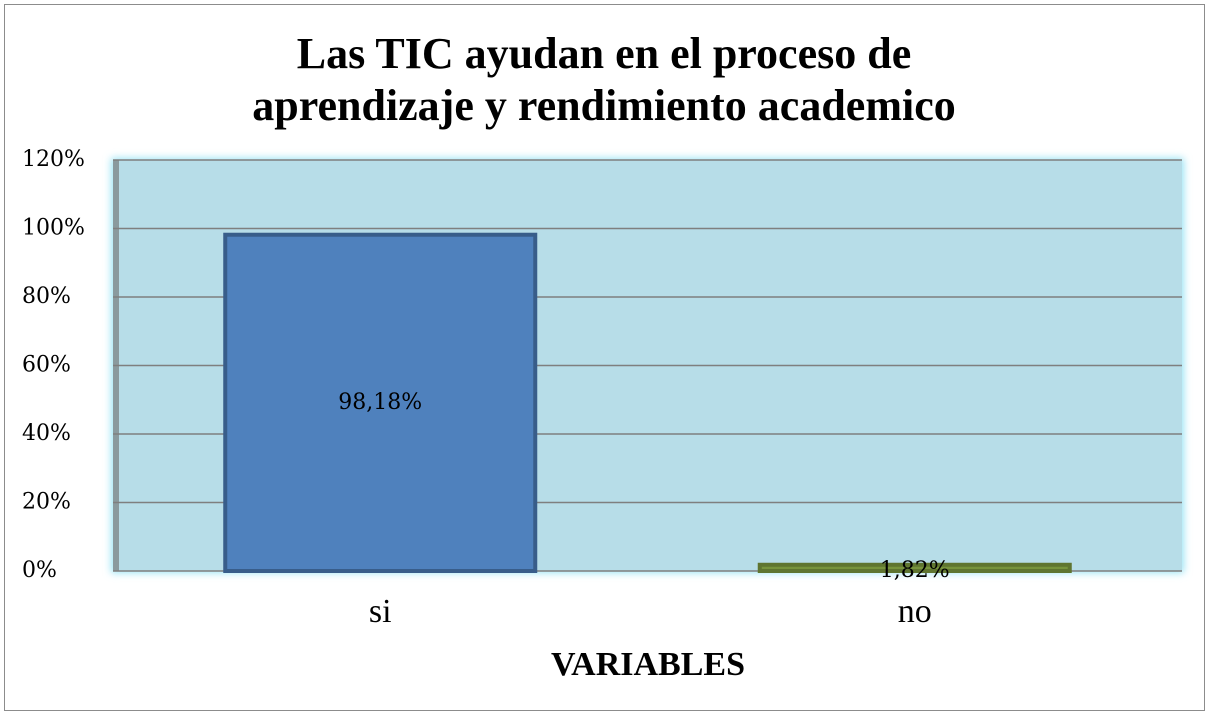 The height and width of the screenshot is (715, 1209). What do you see at coordinates (46, 433) in the screenshot?
I see `y-tick-label: 40%` at bounding box center [46, 433].